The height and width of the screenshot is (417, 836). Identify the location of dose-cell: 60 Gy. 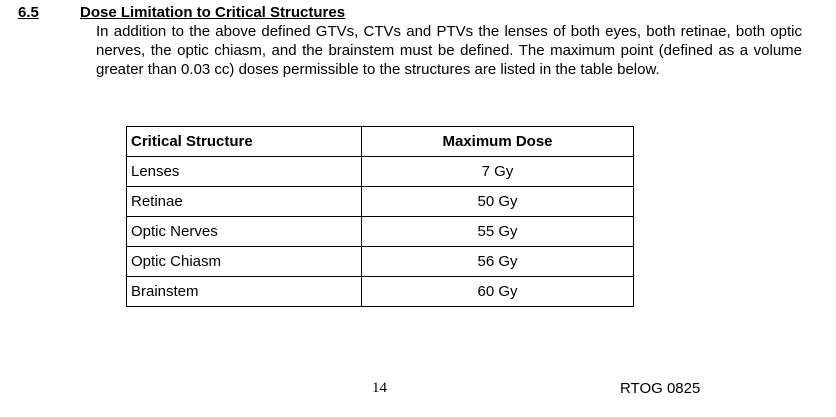
(497, 291).